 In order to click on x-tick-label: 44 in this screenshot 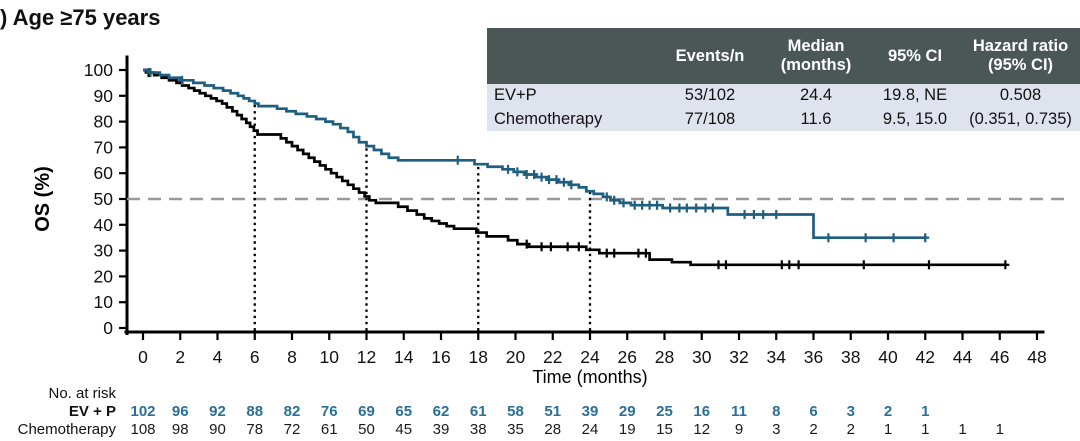, I will do `click(963, 357)`.